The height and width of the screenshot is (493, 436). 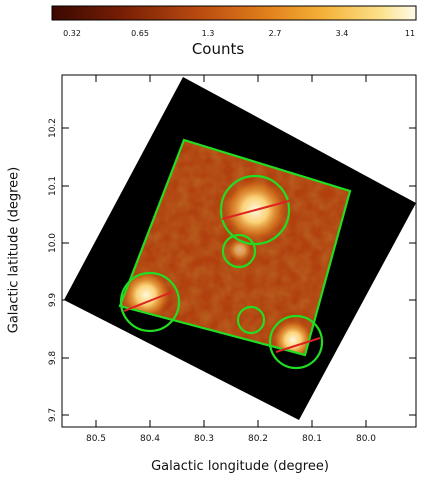 What do you see at coordinates (53, 128) in the screenshot?
I see `y-tick-label: 10.2` at bounding box center [53, 128].